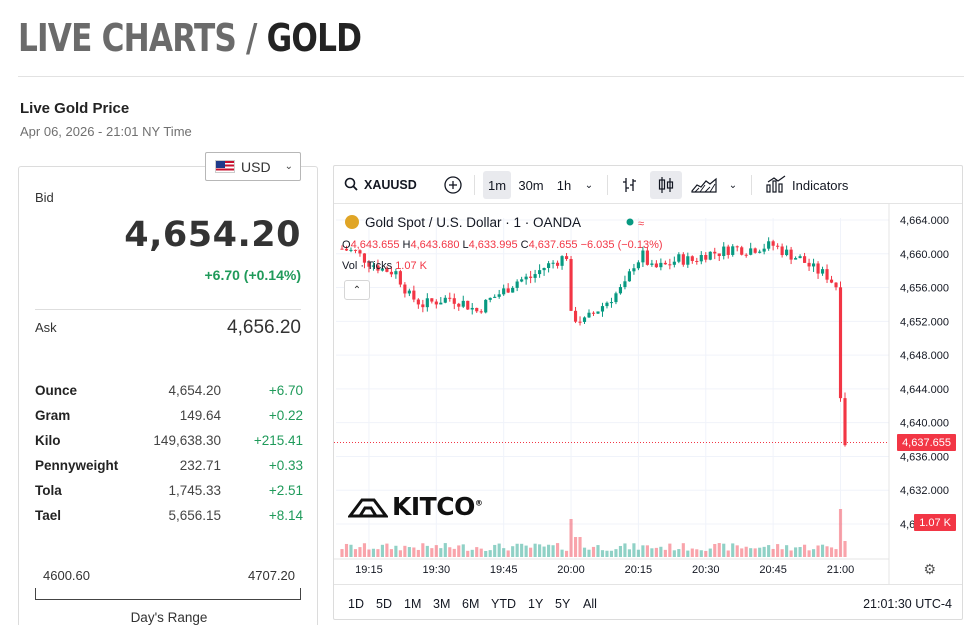 The width and height of the screenshot is (966, 625). What do you see at coordinates (531, 185) in the screenshot?
I see `interval-30m: 30m` at bounding box center [531, 185].